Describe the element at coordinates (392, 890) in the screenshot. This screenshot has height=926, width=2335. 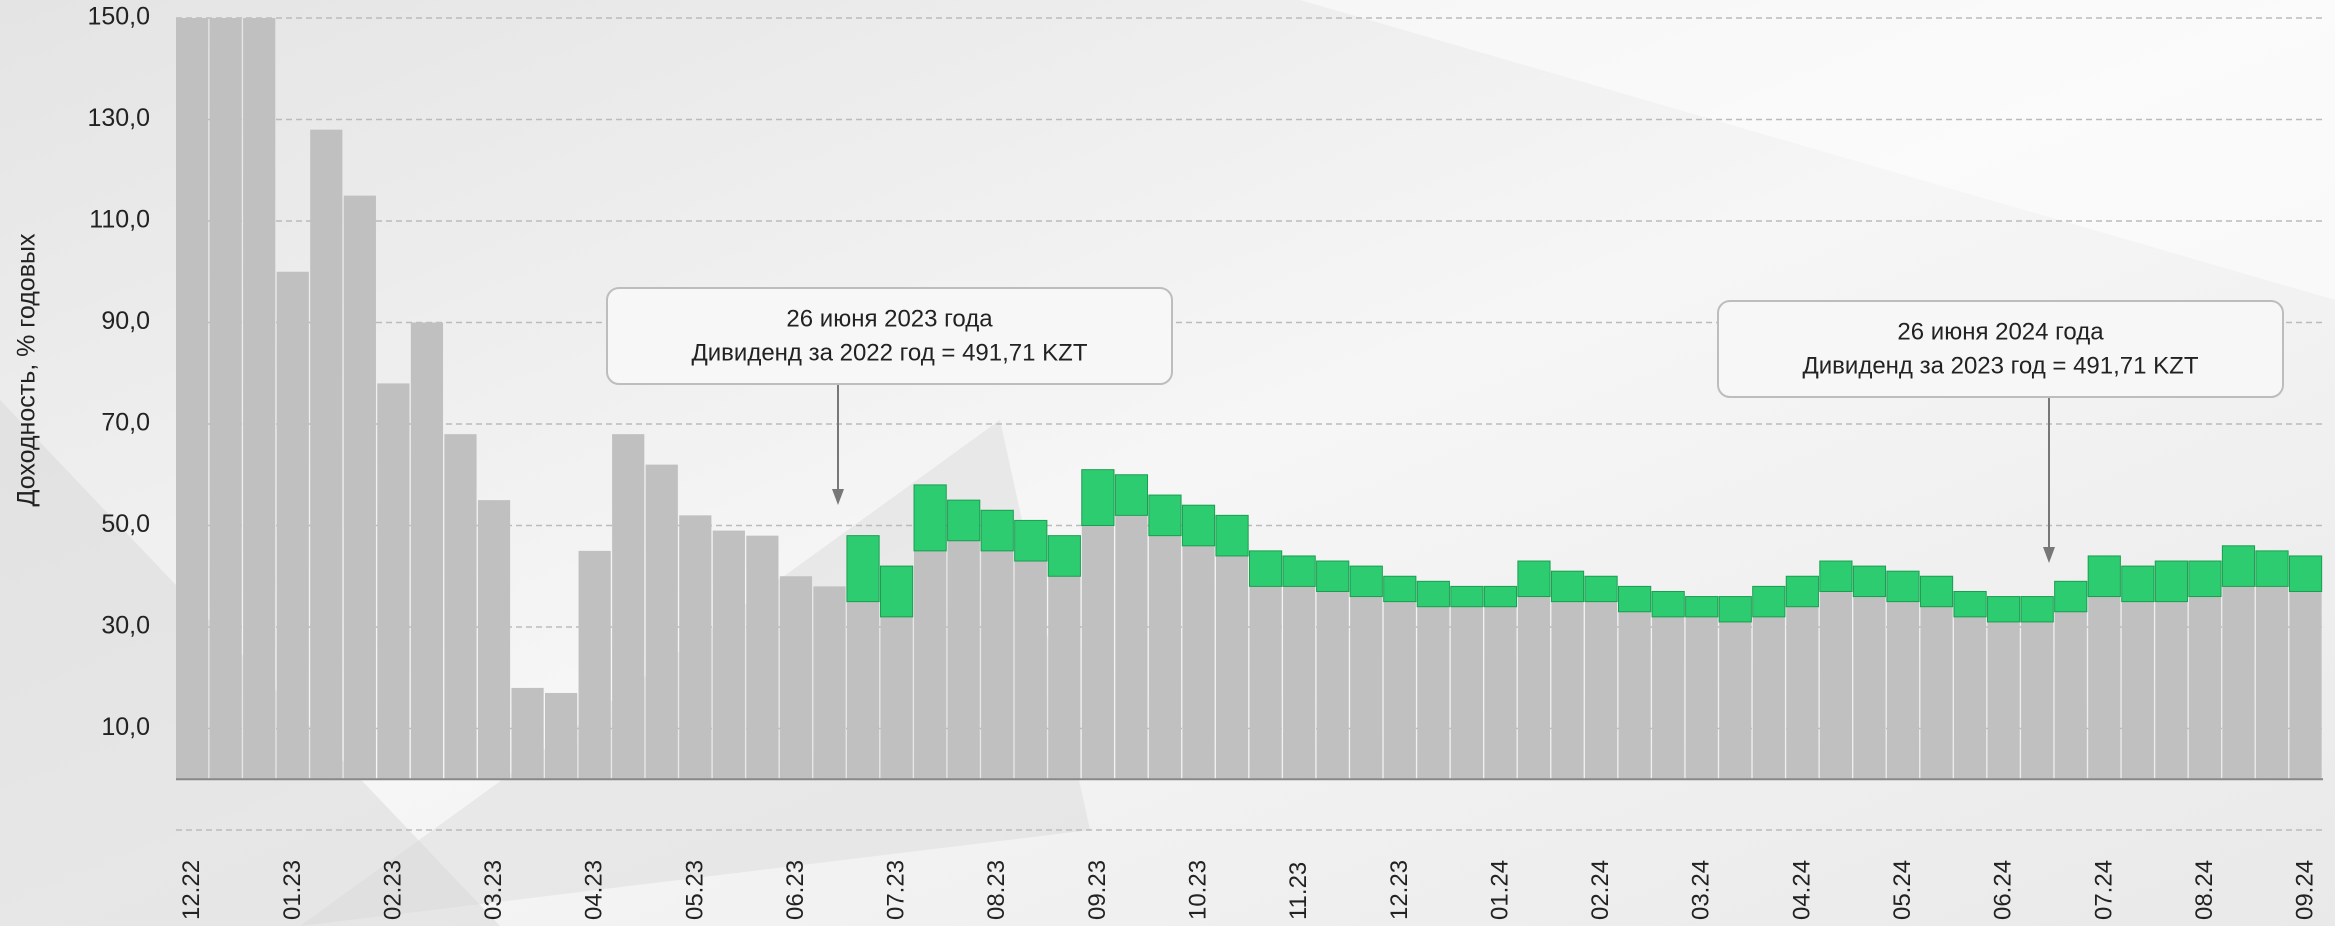
I see `x-tick-label: 02.23` at that location.